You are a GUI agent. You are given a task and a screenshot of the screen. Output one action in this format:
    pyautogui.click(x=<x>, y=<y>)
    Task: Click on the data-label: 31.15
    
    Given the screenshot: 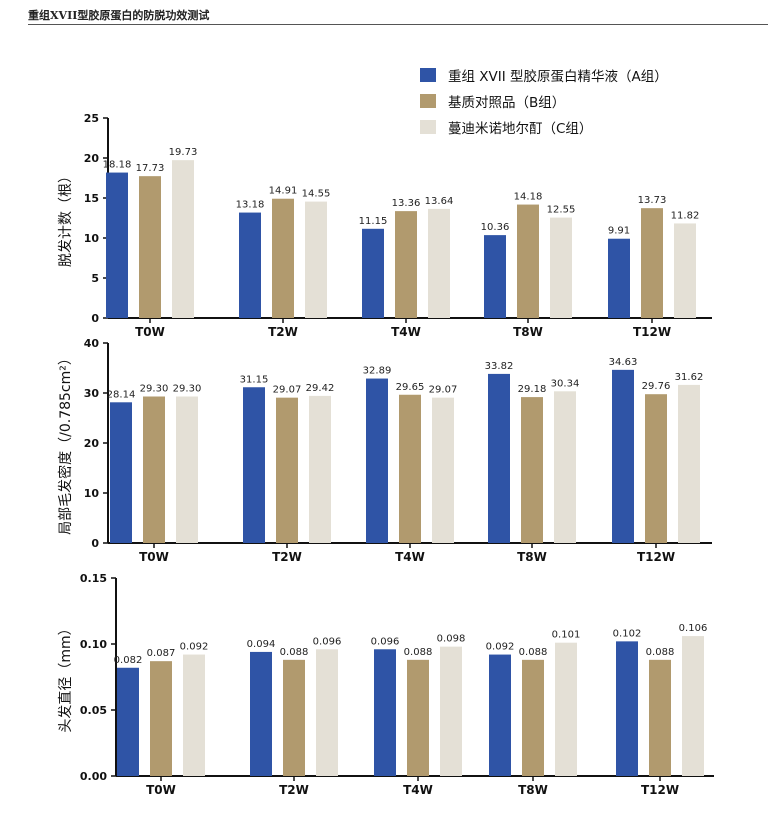 What is the action you would take?
    pyautogui.click(x=254, y=379)
    